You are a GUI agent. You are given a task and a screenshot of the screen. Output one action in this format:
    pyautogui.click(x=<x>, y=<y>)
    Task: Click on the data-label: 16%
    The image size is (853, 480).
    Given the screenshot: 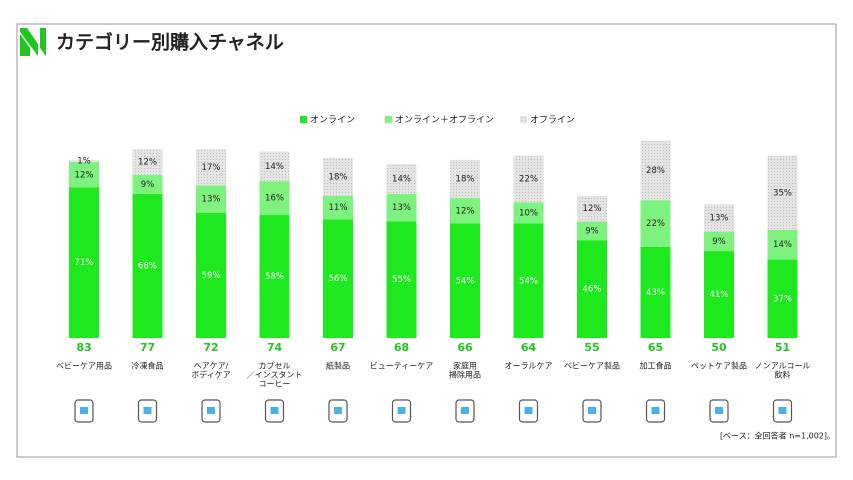 What is the action you would take?
    pyautogui.click(x=274, y=199)
    